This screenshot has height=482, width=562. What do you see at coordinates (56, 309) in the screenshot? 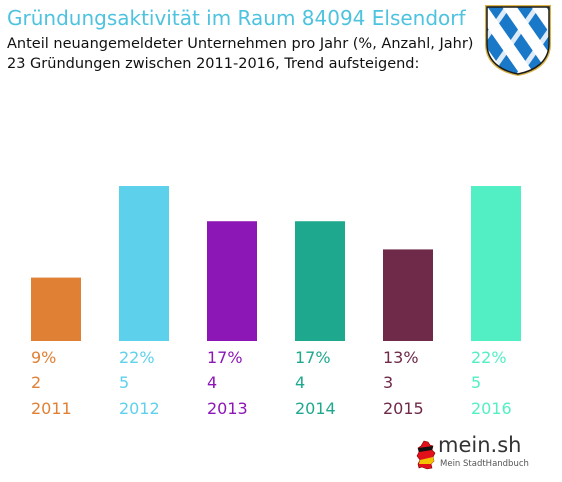
I see `bar-2011` at bounding box center [56, 309].